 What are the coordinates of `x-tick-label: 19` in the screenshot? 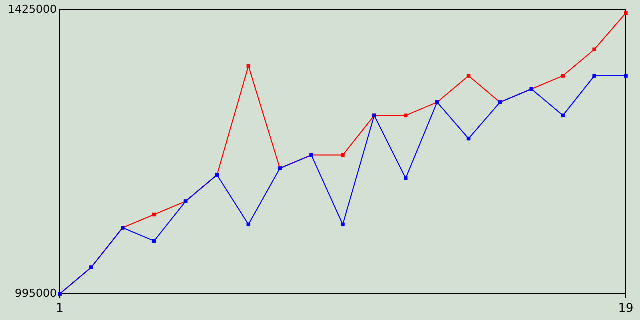 It's located at (626, 308).